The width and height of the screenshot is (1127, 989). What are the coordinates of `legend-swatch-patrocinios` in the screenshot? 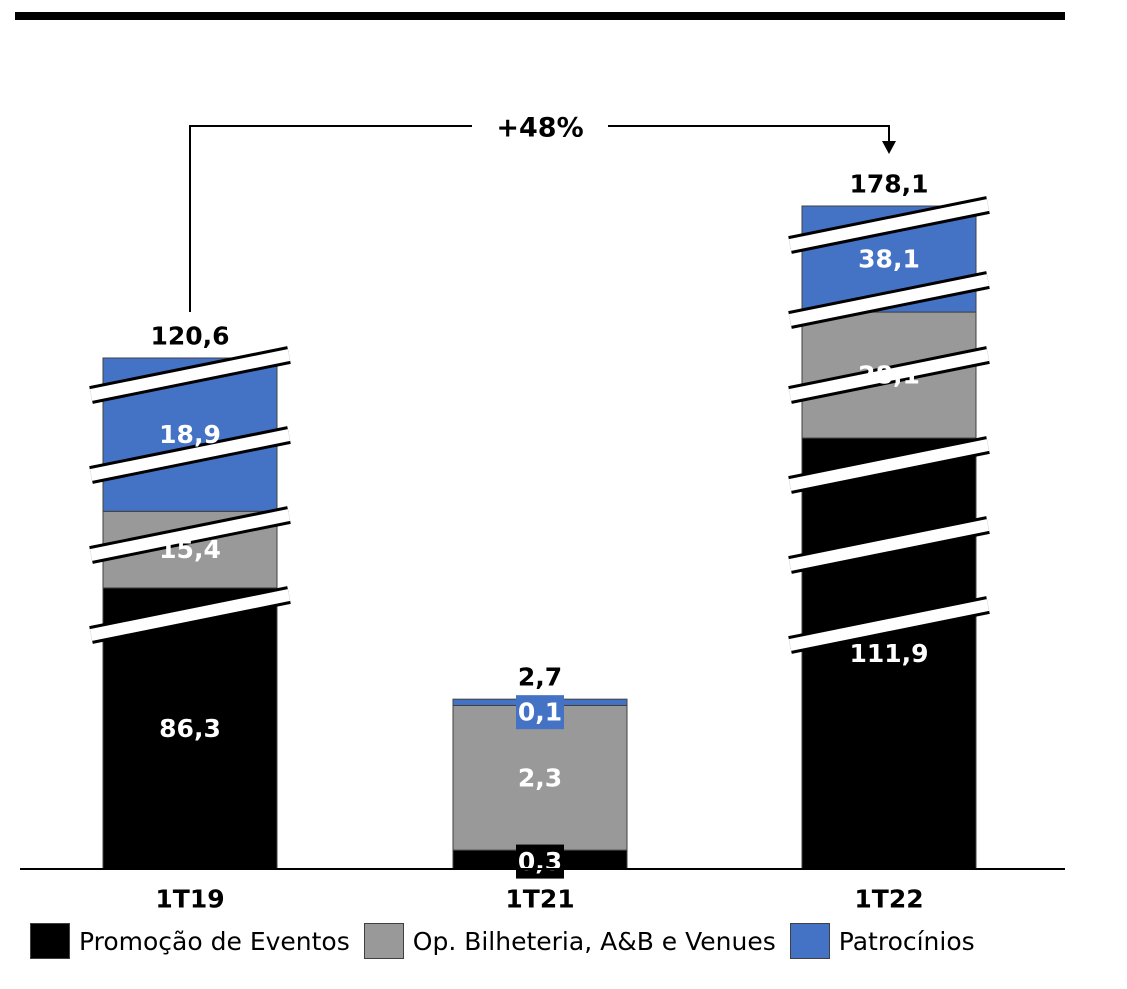 It's located at (809, 941).